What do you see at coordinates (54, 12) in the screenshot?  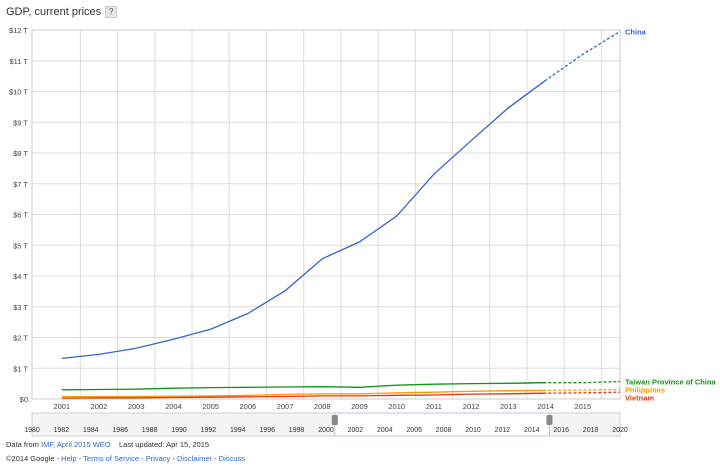 I see `chart-title-text: GDP, current prices` at bounding box center [54, 12].